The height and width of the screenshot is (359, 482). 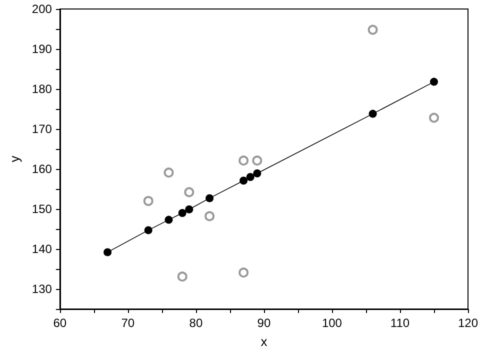 I want to click on y-tick-label: 180, so click(x=42, y=89).